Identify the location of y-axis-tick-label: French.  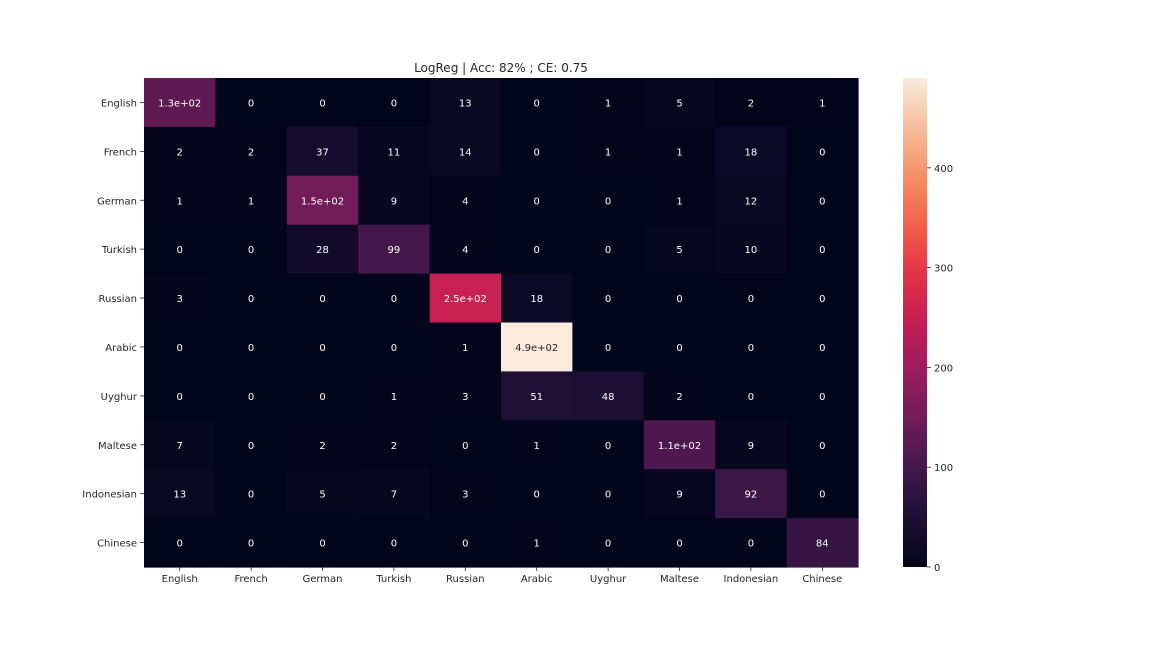
(120, 152).